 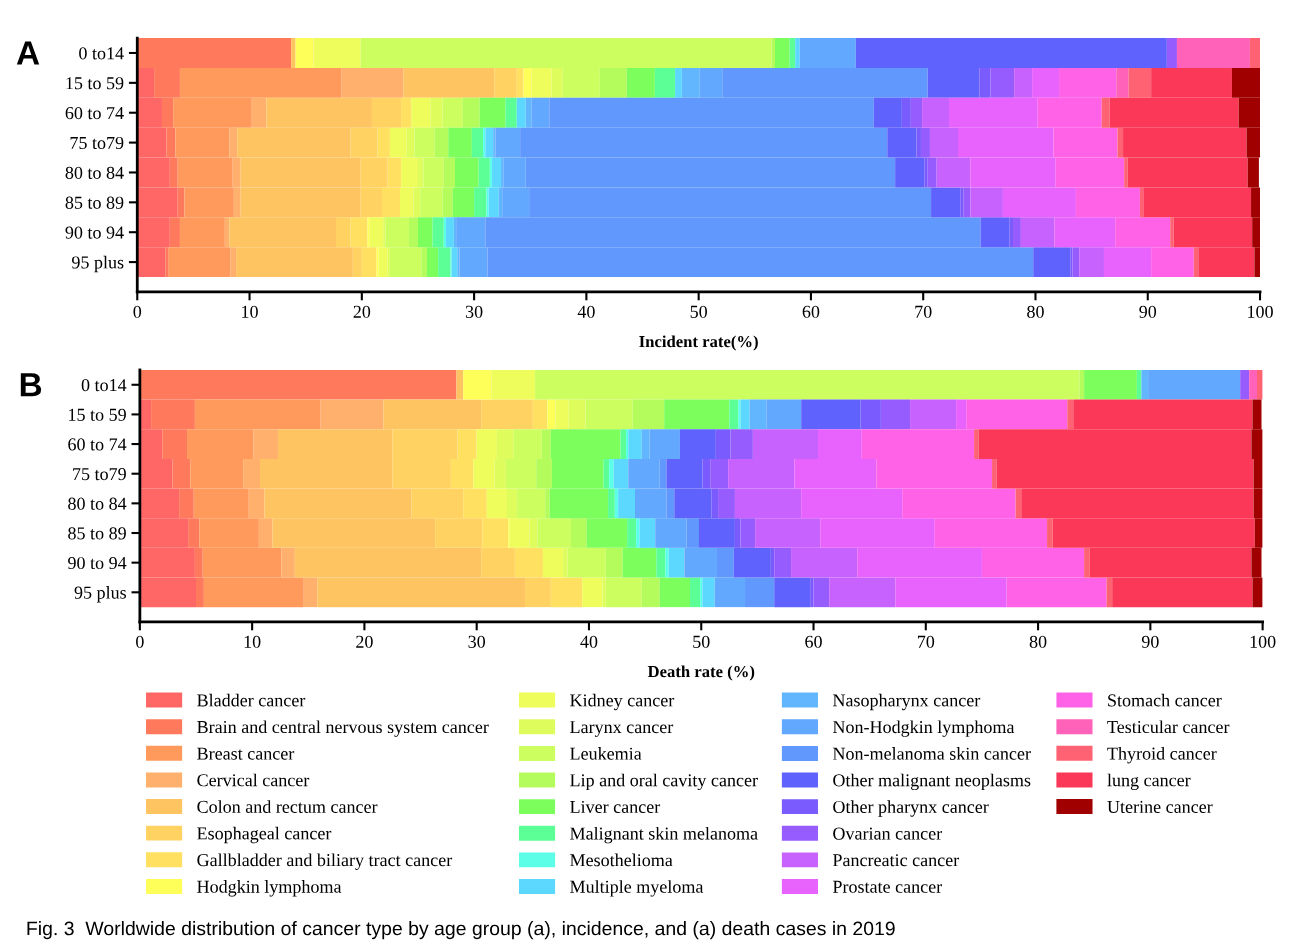 I want to click on legend-label: Mesothelioma, so click(x=621, y=860).